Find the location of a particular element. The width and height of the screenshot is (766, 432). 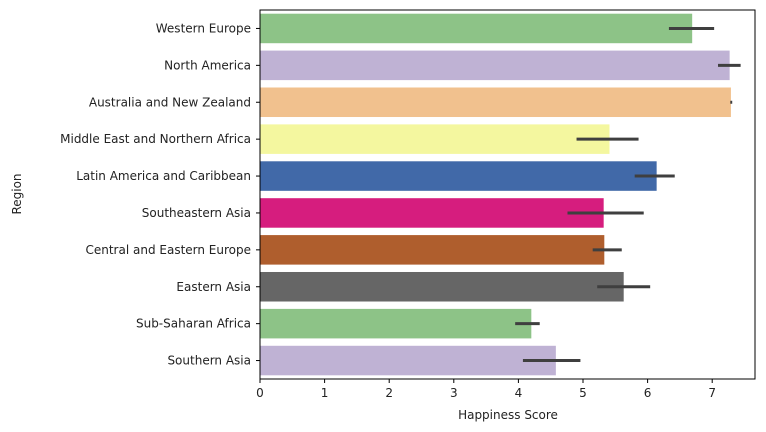

y-tick-label-1: North America is located at coordinates (207, 65).